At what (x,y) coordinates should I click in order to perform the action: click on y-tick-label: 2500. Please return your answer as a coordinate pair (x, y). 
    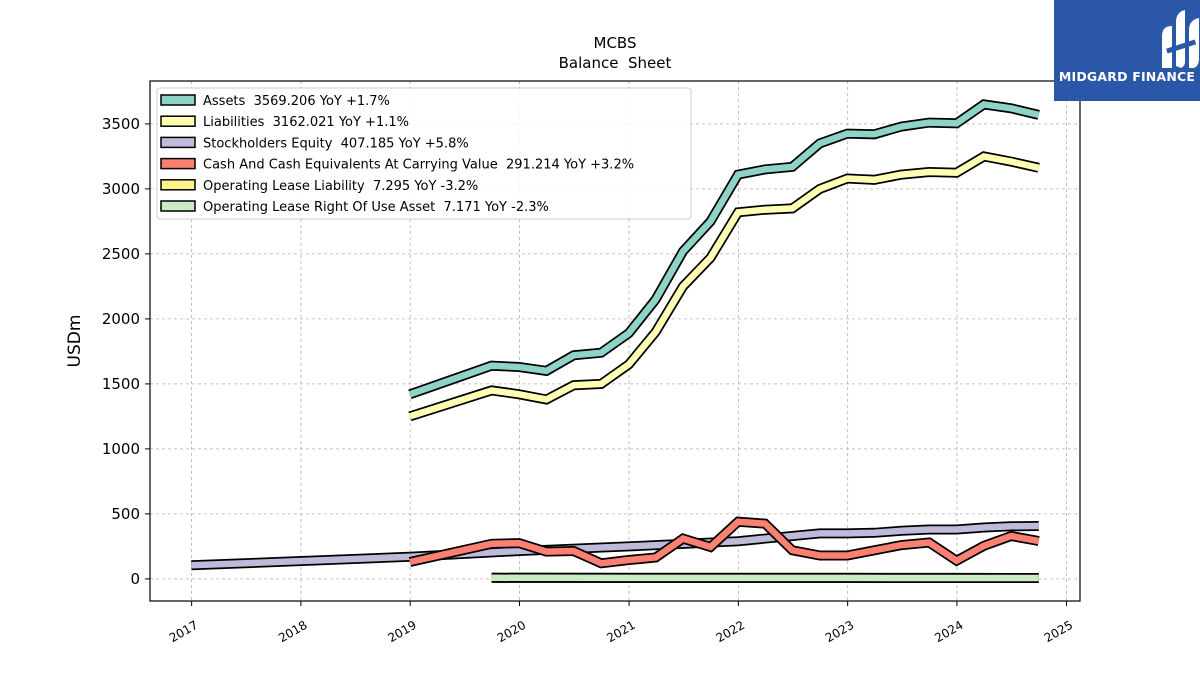
    Looking at the image, I should click on (121, 254).